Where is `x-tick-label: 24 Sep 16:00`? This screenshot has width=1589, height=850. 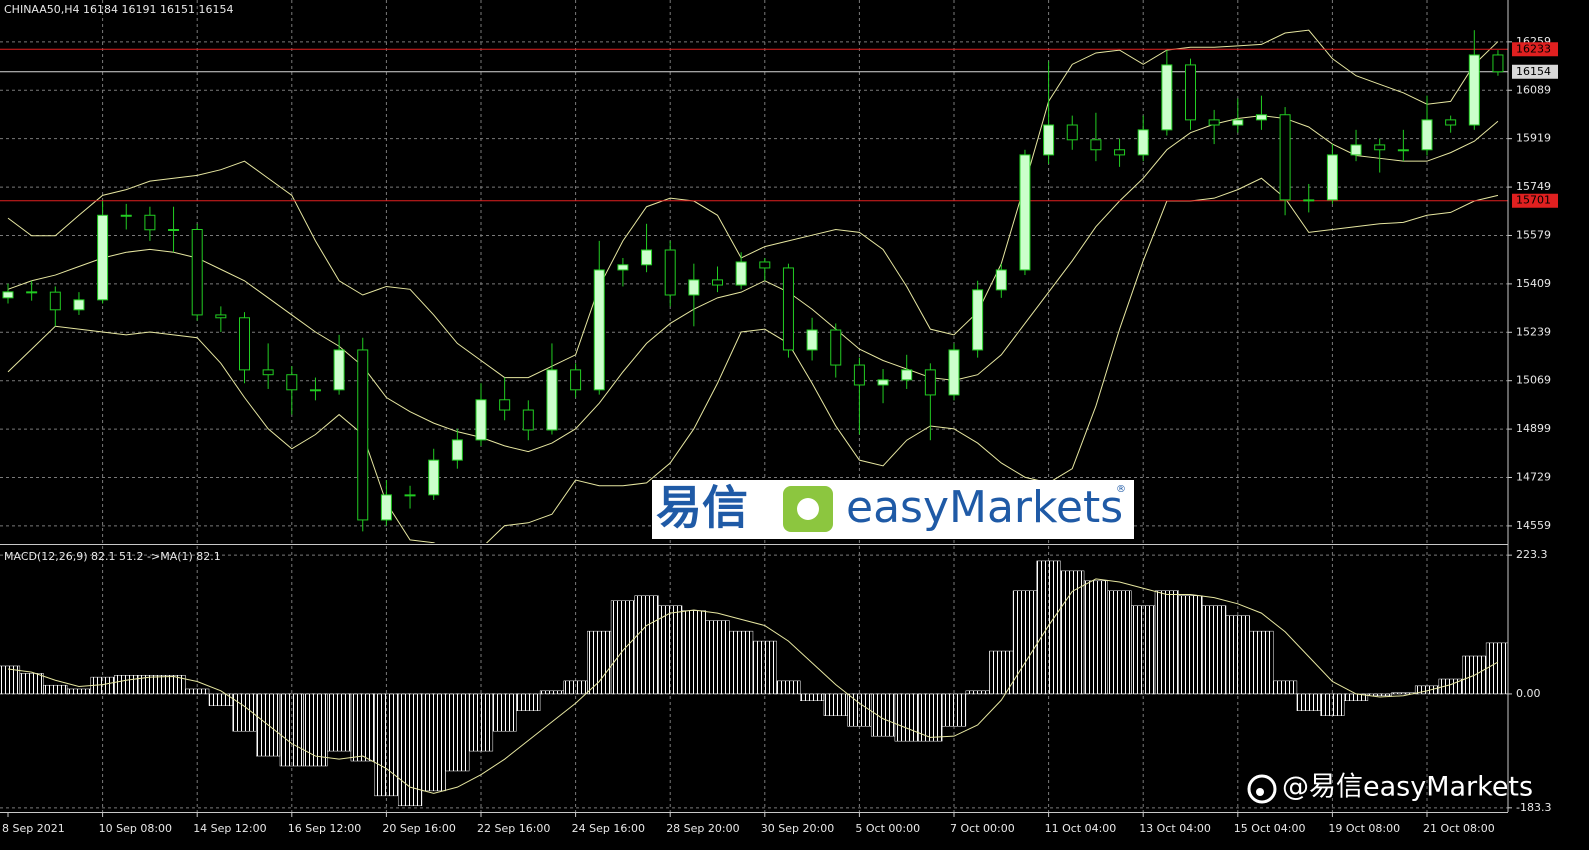 x-tick-label: 24 Sep 16:00 is located at coordinates (608, 828).